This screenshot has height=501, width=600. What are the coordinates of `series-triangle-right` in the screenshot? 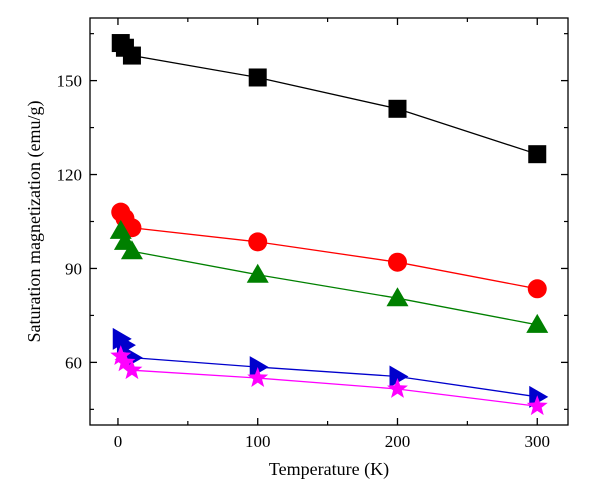 It's located at (330, 367).